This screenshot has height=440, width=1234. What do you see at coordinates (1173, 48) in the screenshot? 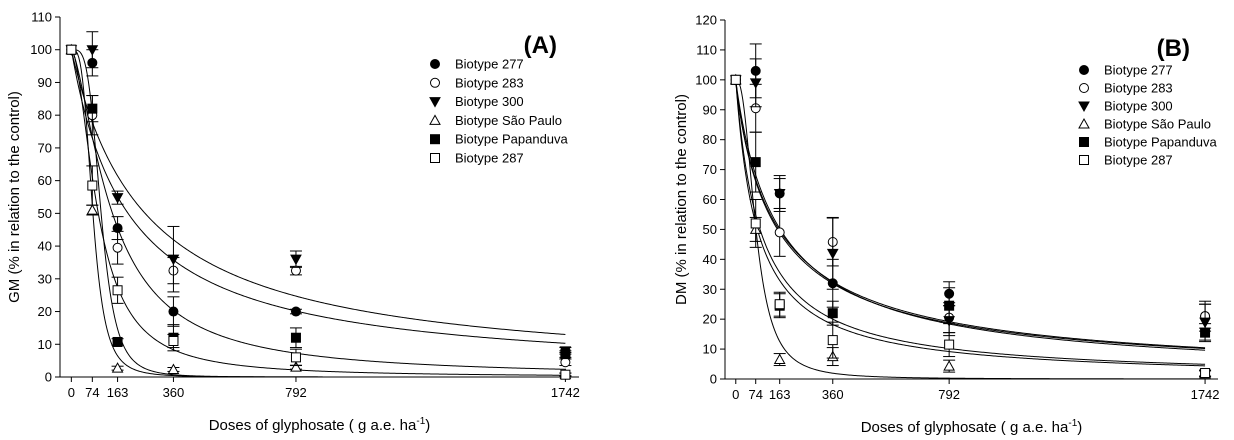
I see `panel-label: (B)` at bounding box center [1173, 48].